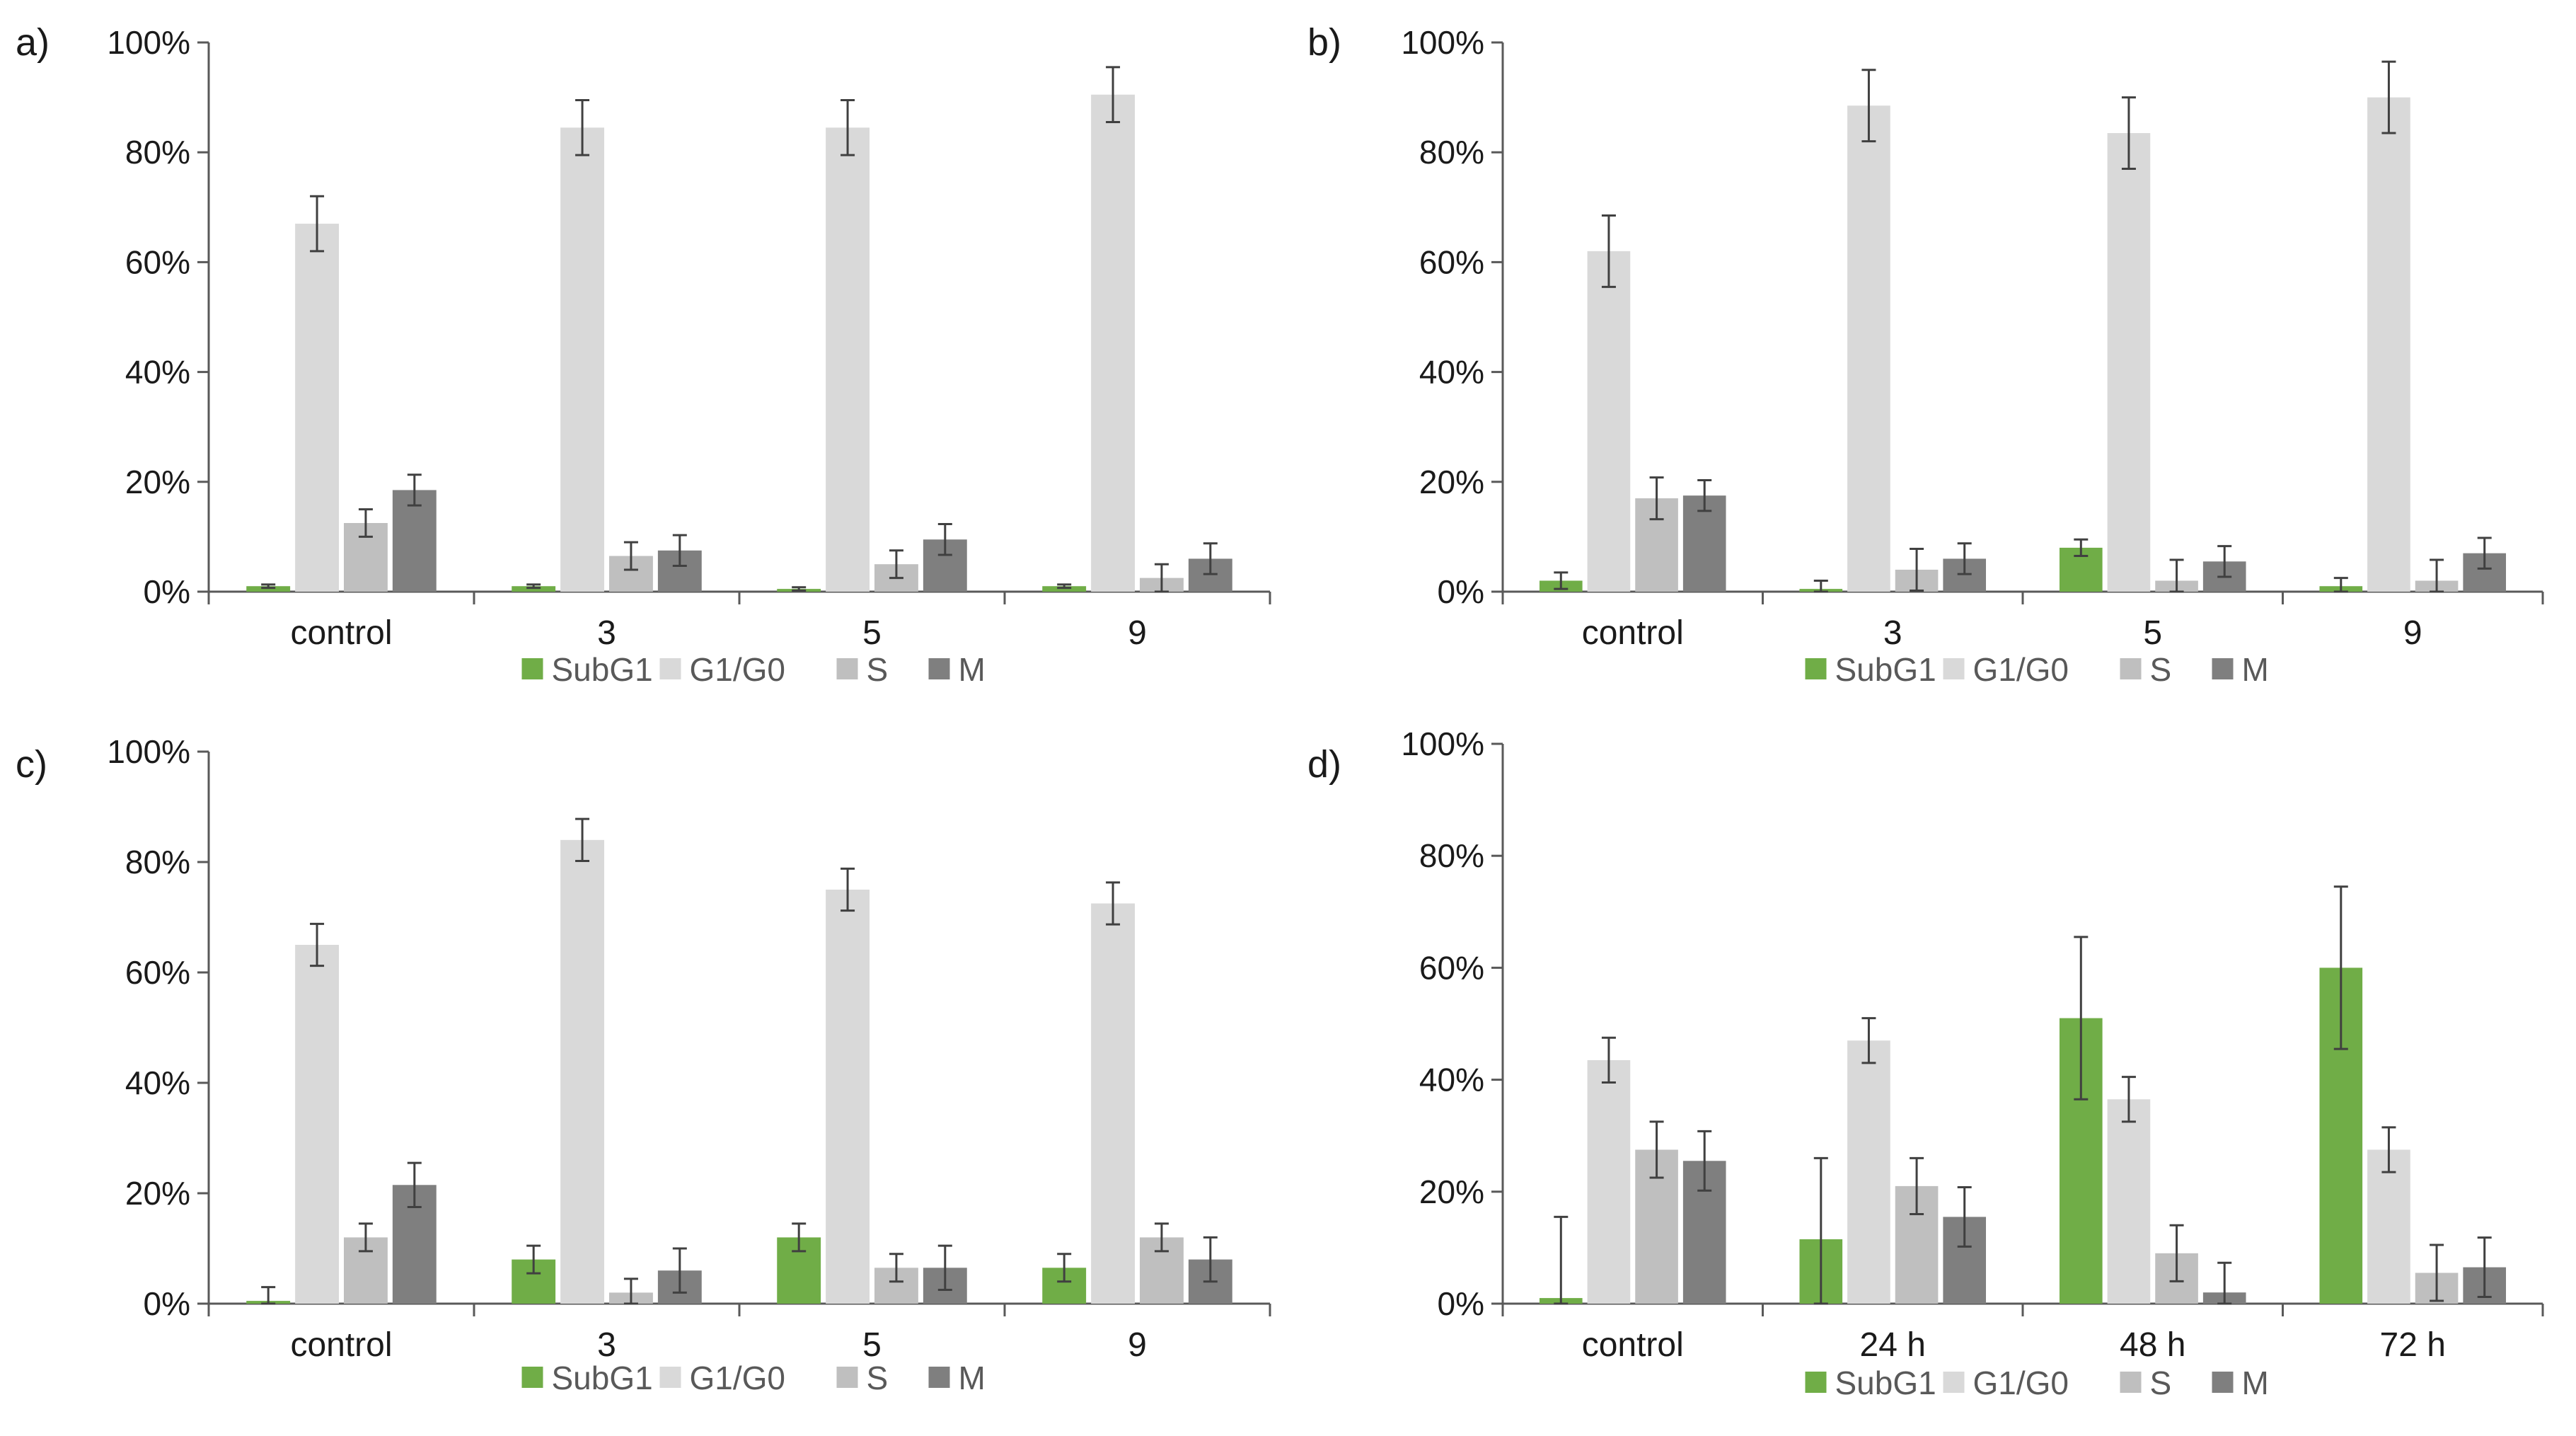 The height and width of the screenshot is (1436, 2576). I want to click on panel-label: d), so click(1324, 764).